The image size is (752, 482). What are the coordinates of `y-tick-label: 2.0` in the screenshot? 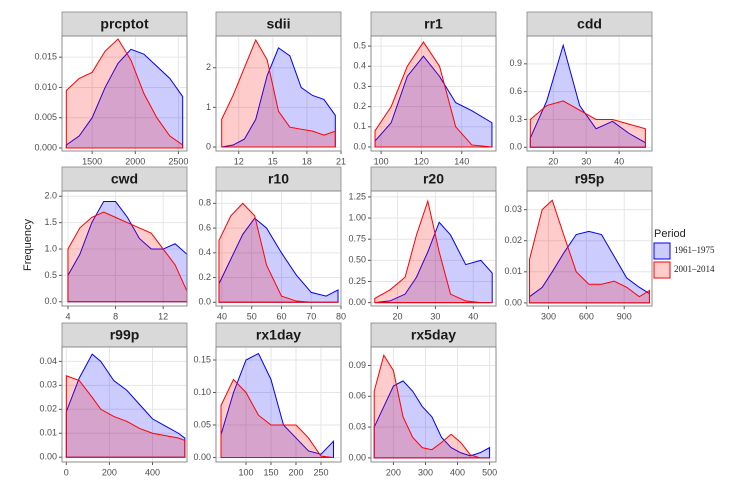 It's located at (50, 196).